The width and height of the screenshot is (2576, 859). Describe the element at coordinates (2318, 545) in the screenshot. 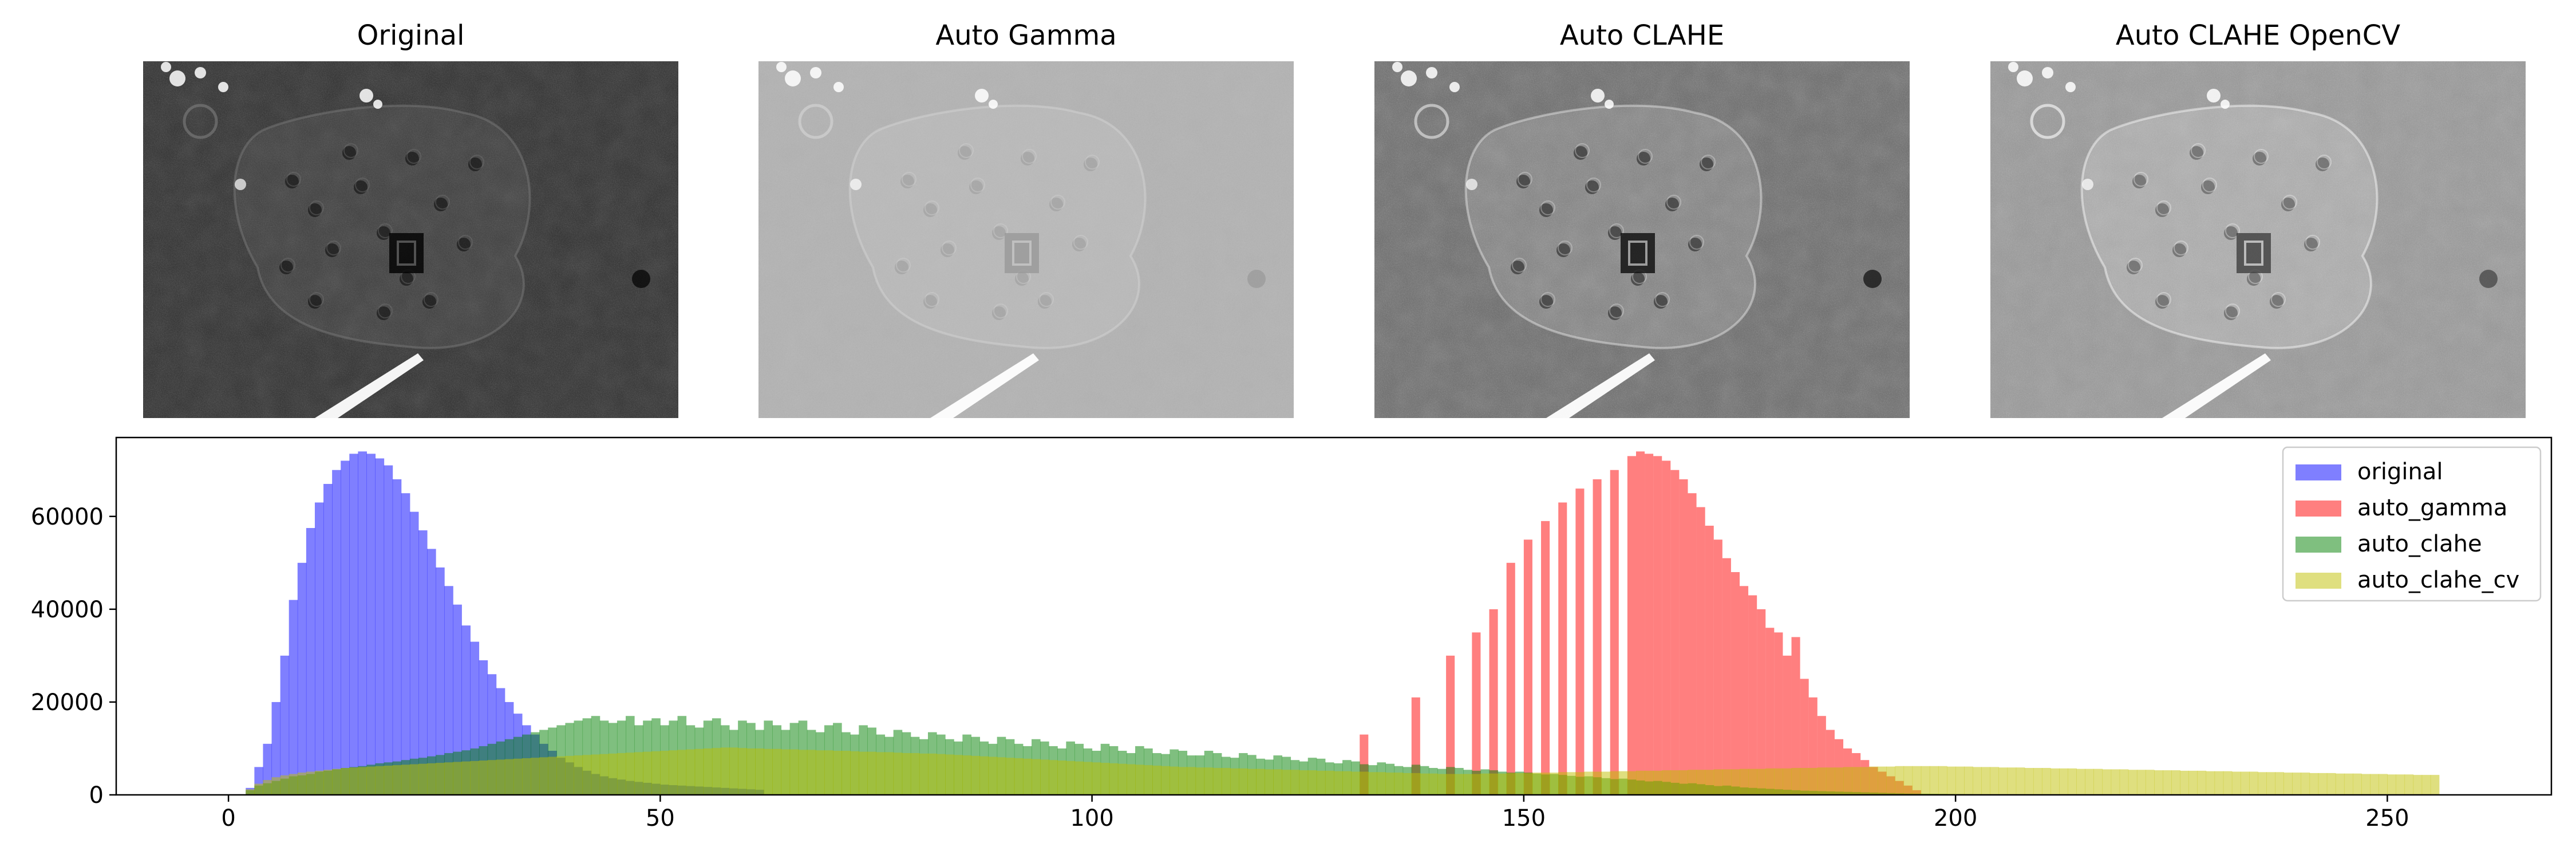

I see `legend-swatch` at that location.